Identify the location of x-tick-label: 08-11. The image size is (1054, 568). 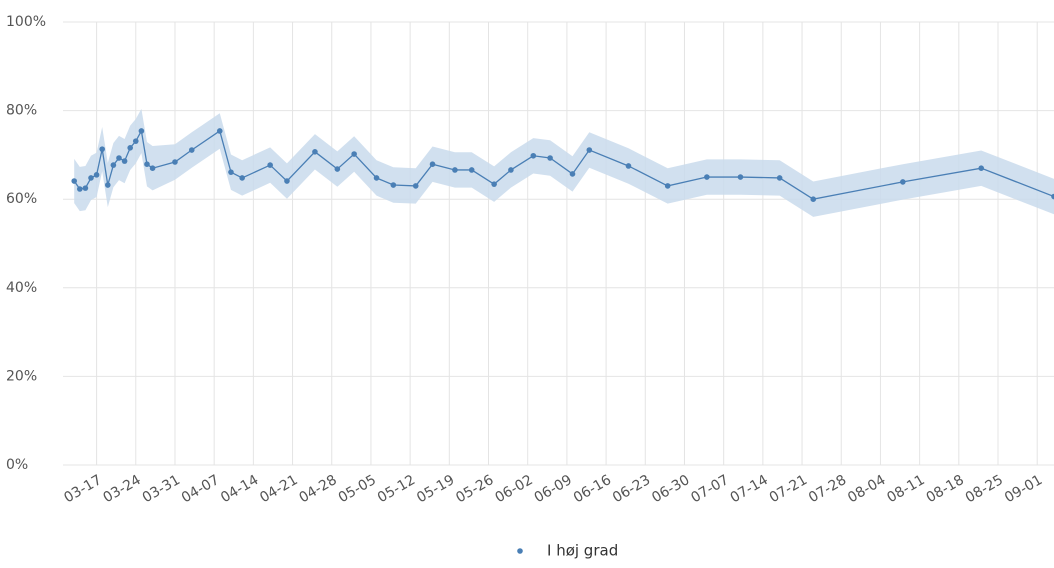
(905, 489).